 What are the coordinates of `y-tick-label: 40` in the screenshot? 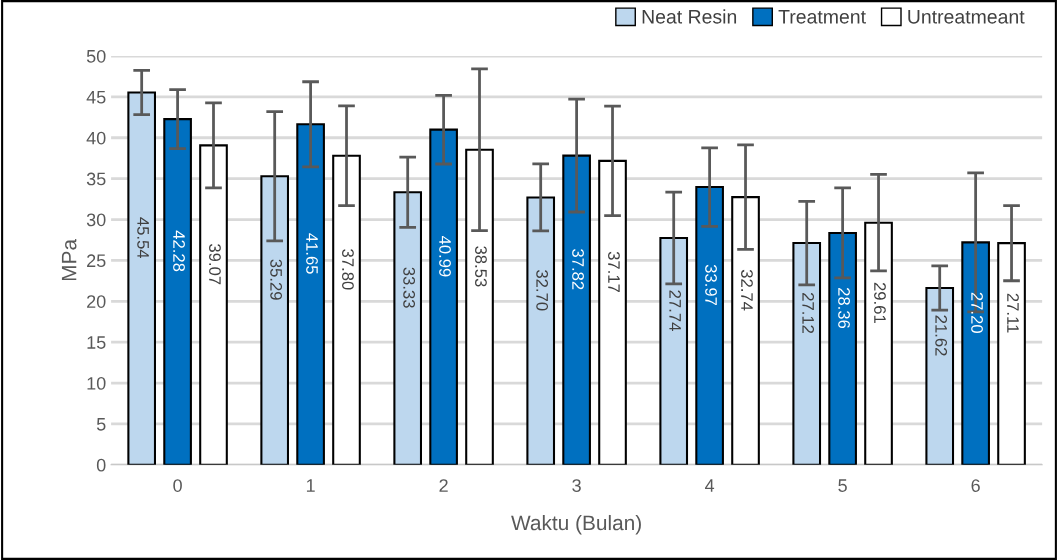 It's located at (96, 138).